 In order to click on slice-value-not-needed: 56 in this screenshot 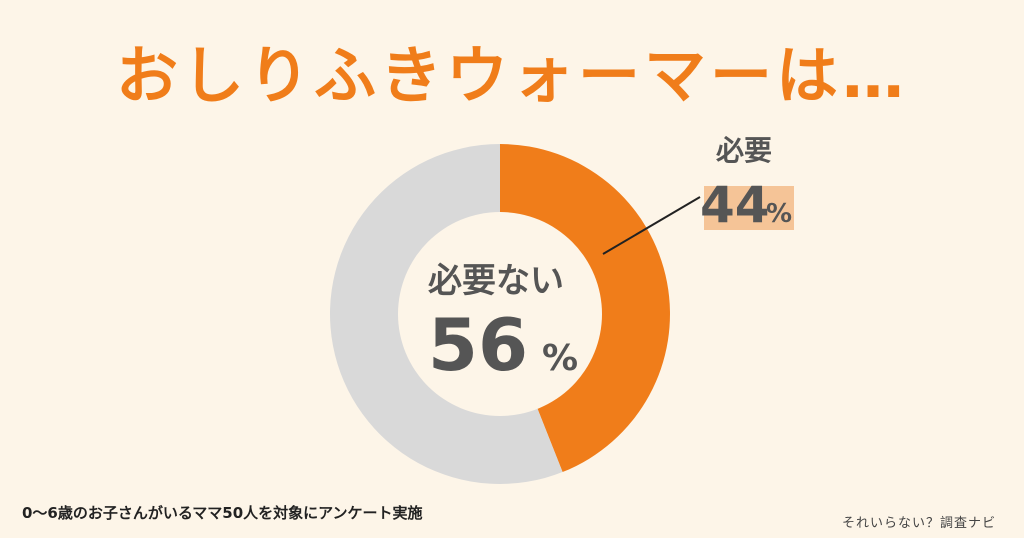, I will do `click(478, 345)`.